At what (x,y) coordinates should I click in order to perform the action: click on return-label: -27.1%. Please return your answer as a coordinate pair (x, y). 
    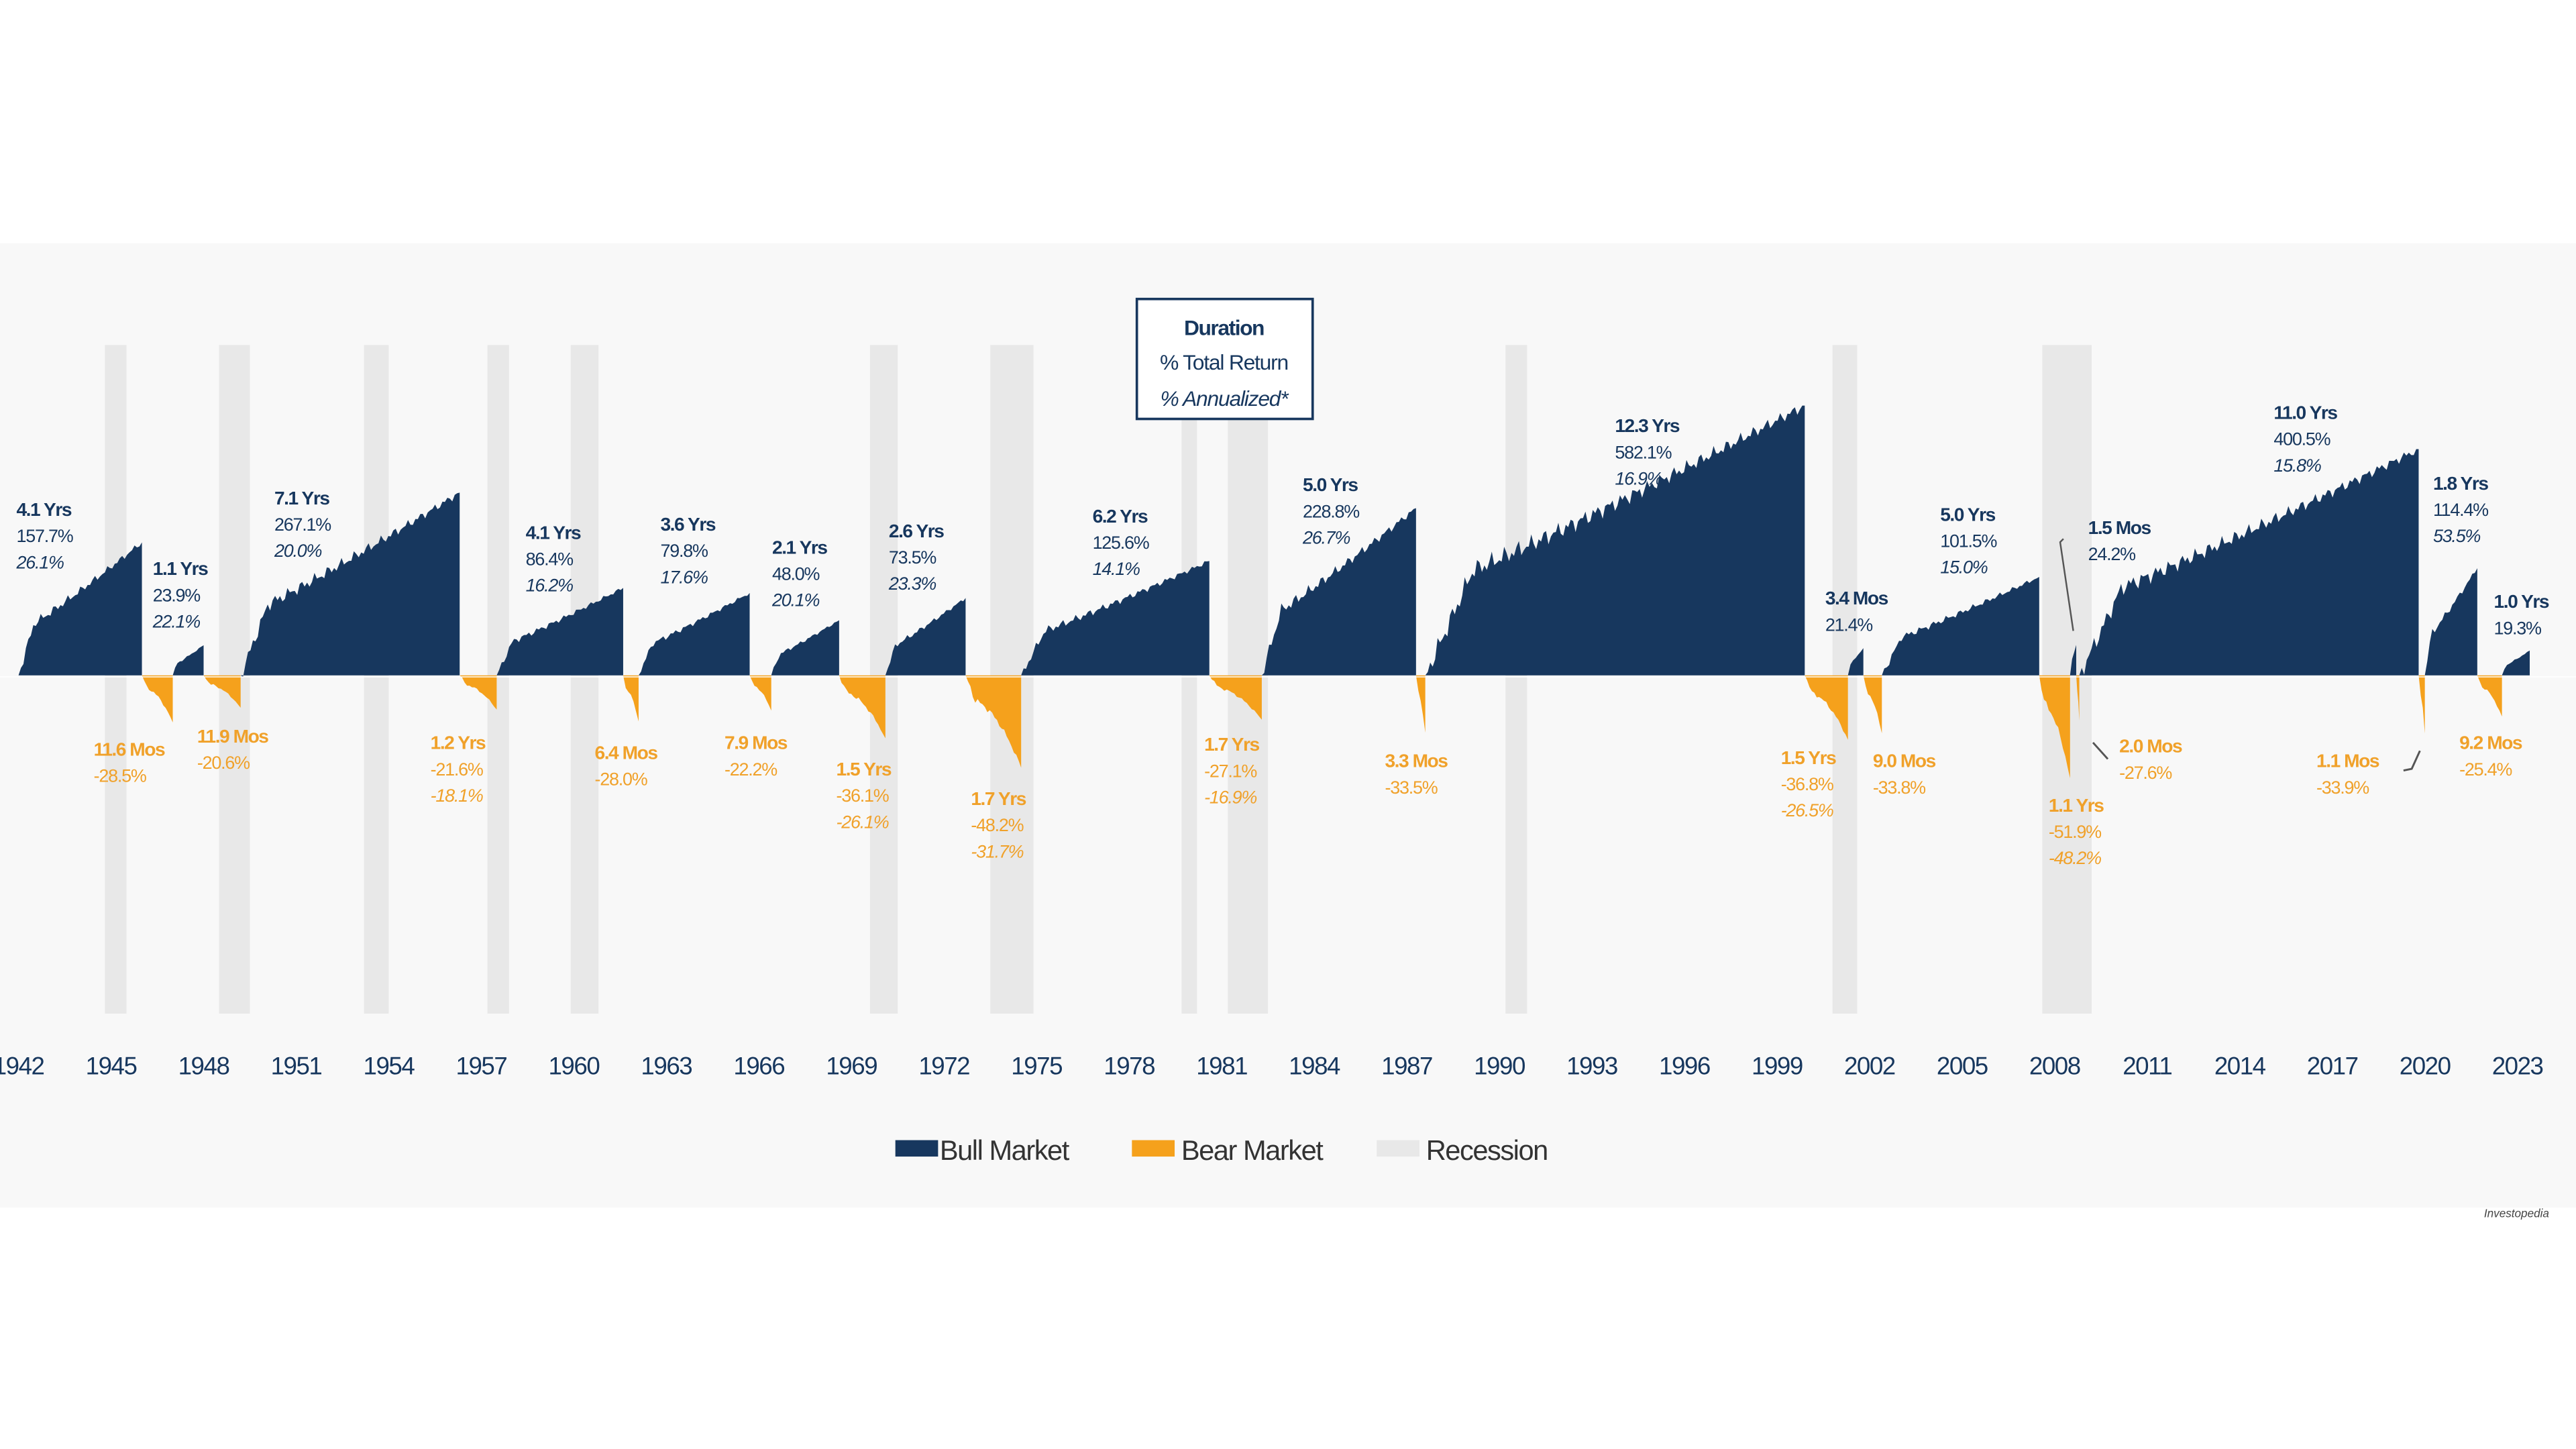
    Looking at the image, I should click on (1230, 771).